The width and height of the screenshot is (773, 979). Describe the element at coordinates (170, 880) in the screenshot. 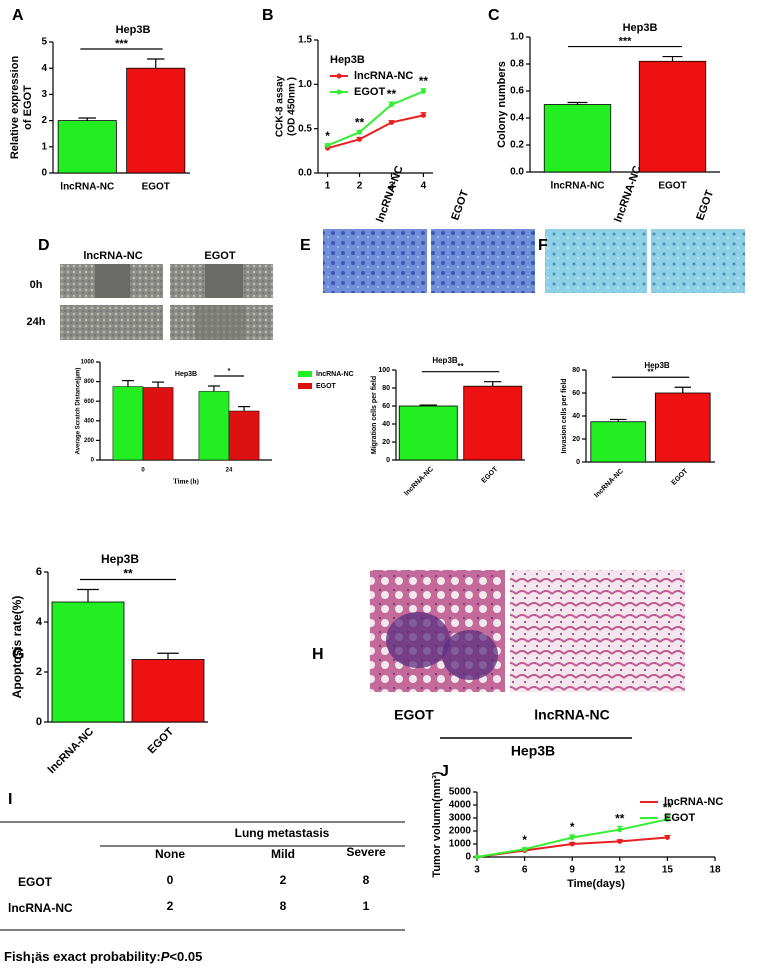

I see `cell: 0` at that location.